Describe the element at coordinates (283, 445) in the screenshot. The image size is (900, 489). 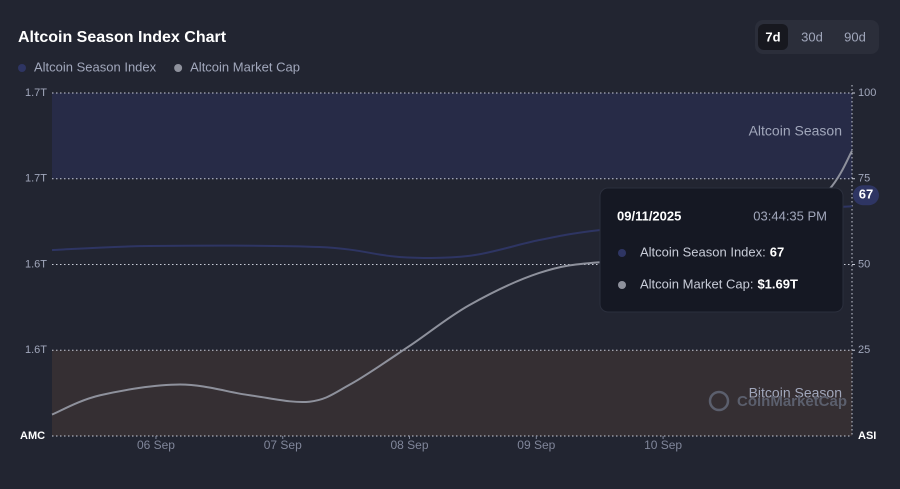
I see `x-tick-label: 07 Sep` at that location.